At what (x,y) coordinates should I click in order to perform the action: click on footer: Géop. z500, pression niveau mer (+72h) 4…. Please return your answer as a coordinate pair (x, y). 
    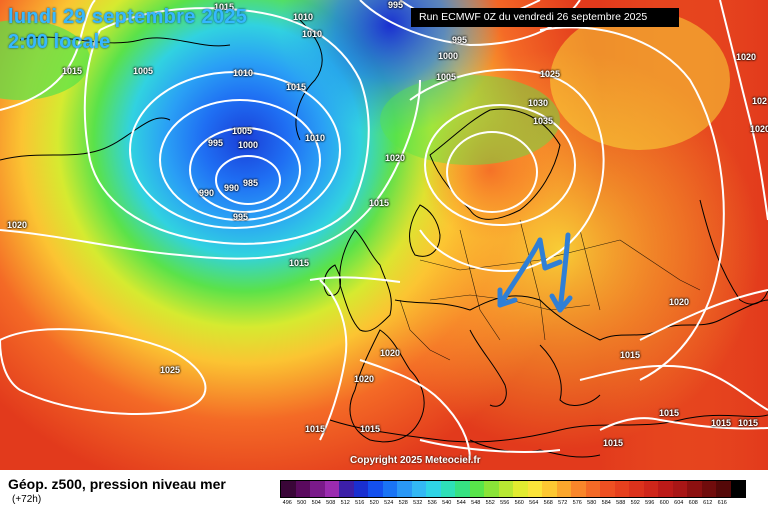
    Looking at the image, I should click on (384, 491).